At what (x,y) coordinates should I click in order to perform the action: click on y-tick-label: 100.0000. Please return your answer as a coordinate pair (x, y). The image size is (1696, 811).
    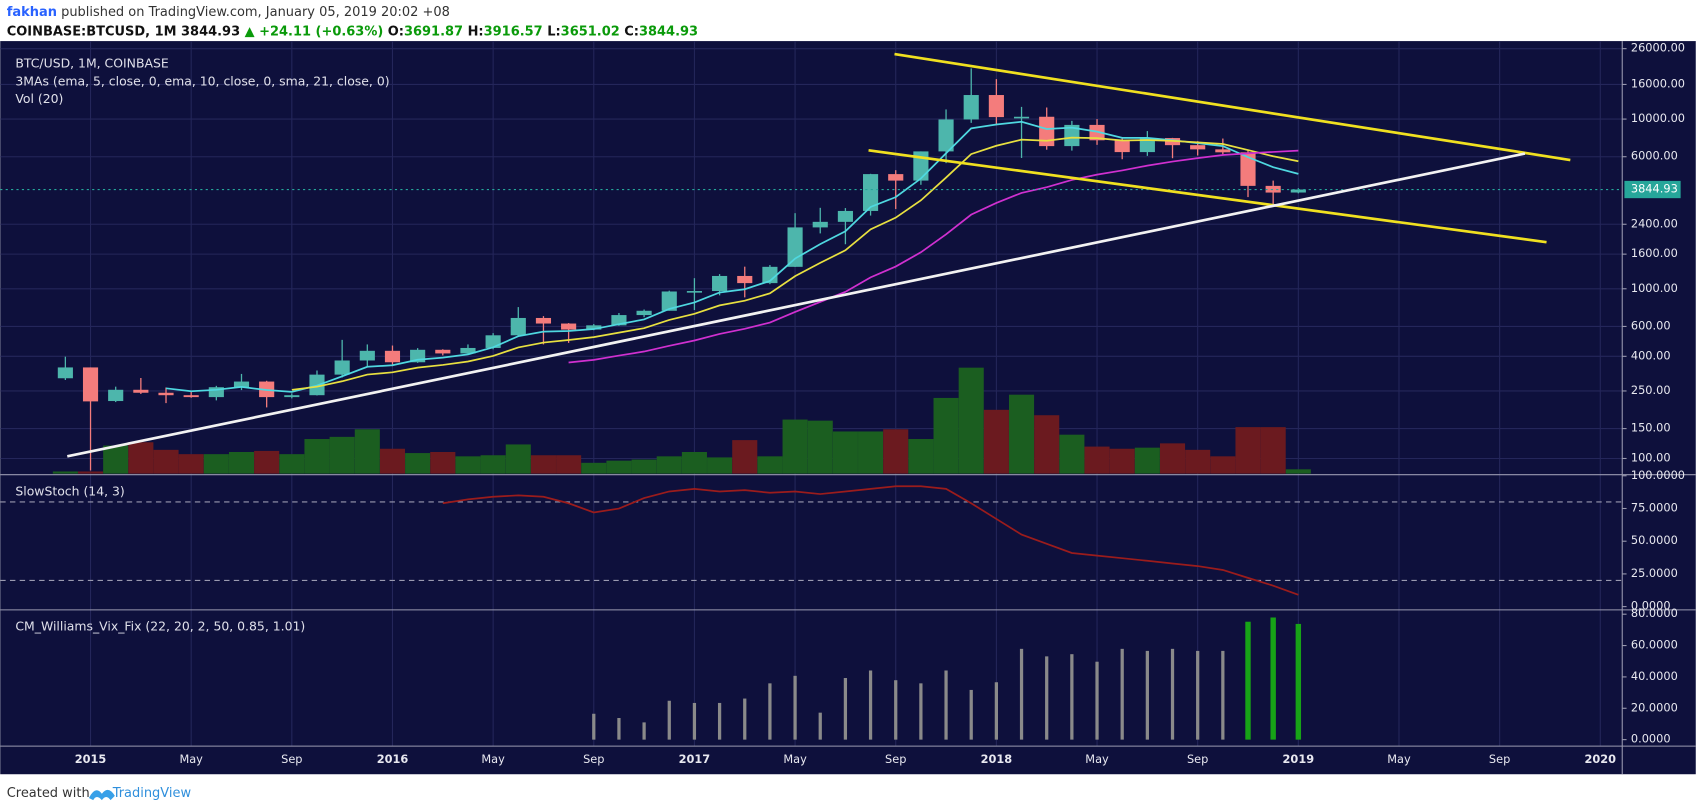
    Looking at the image, I should click on (1658, 475).